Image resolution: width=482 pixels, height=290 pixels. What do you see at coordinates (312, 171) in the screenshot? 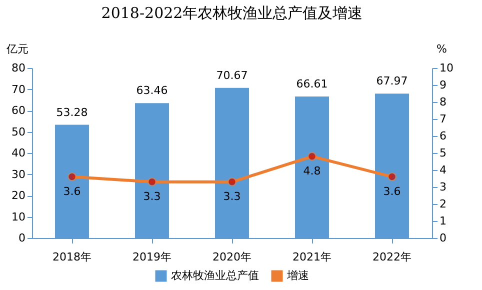
I see `data-label: 4.8` at bounding box center [312, 171].